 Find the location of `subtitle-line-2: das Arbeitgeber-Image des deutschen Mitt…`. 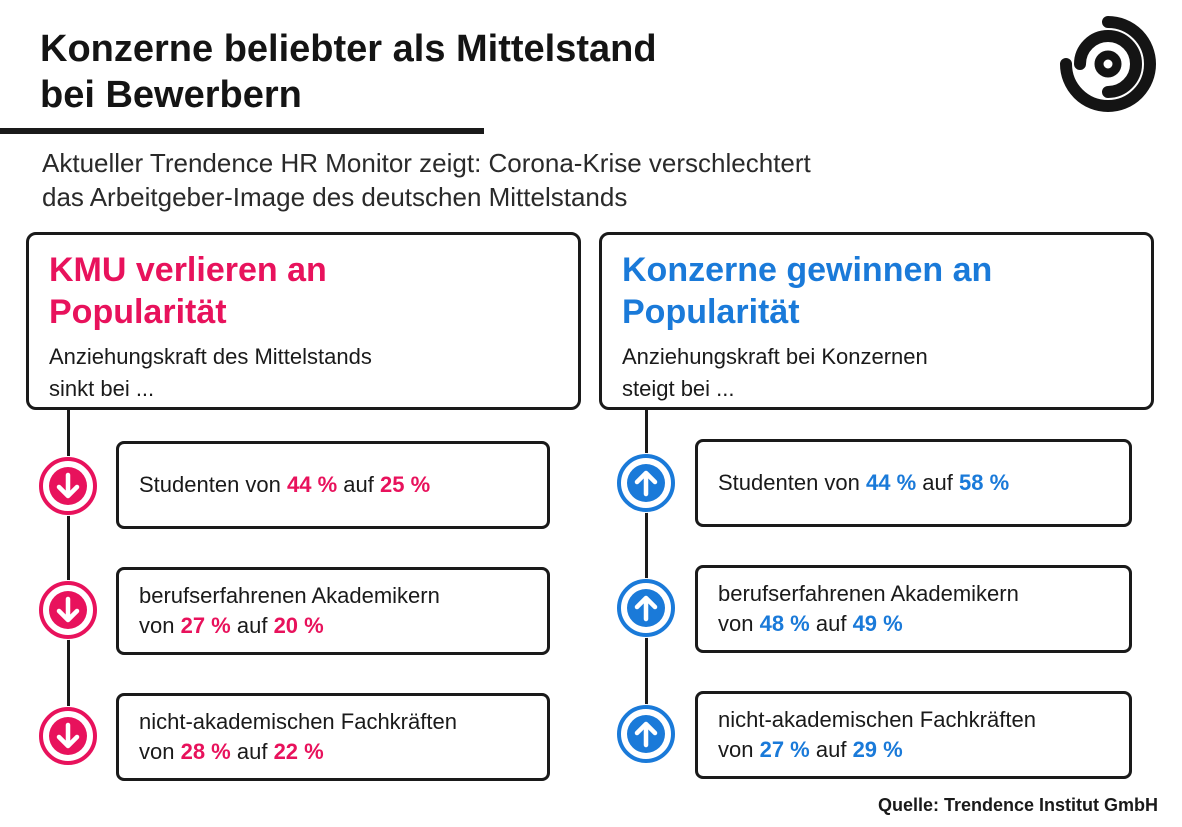

subtitle-line-2: das Arbeitgeber-Image des deutschen Mitt… is located at coordinates (335, 197).